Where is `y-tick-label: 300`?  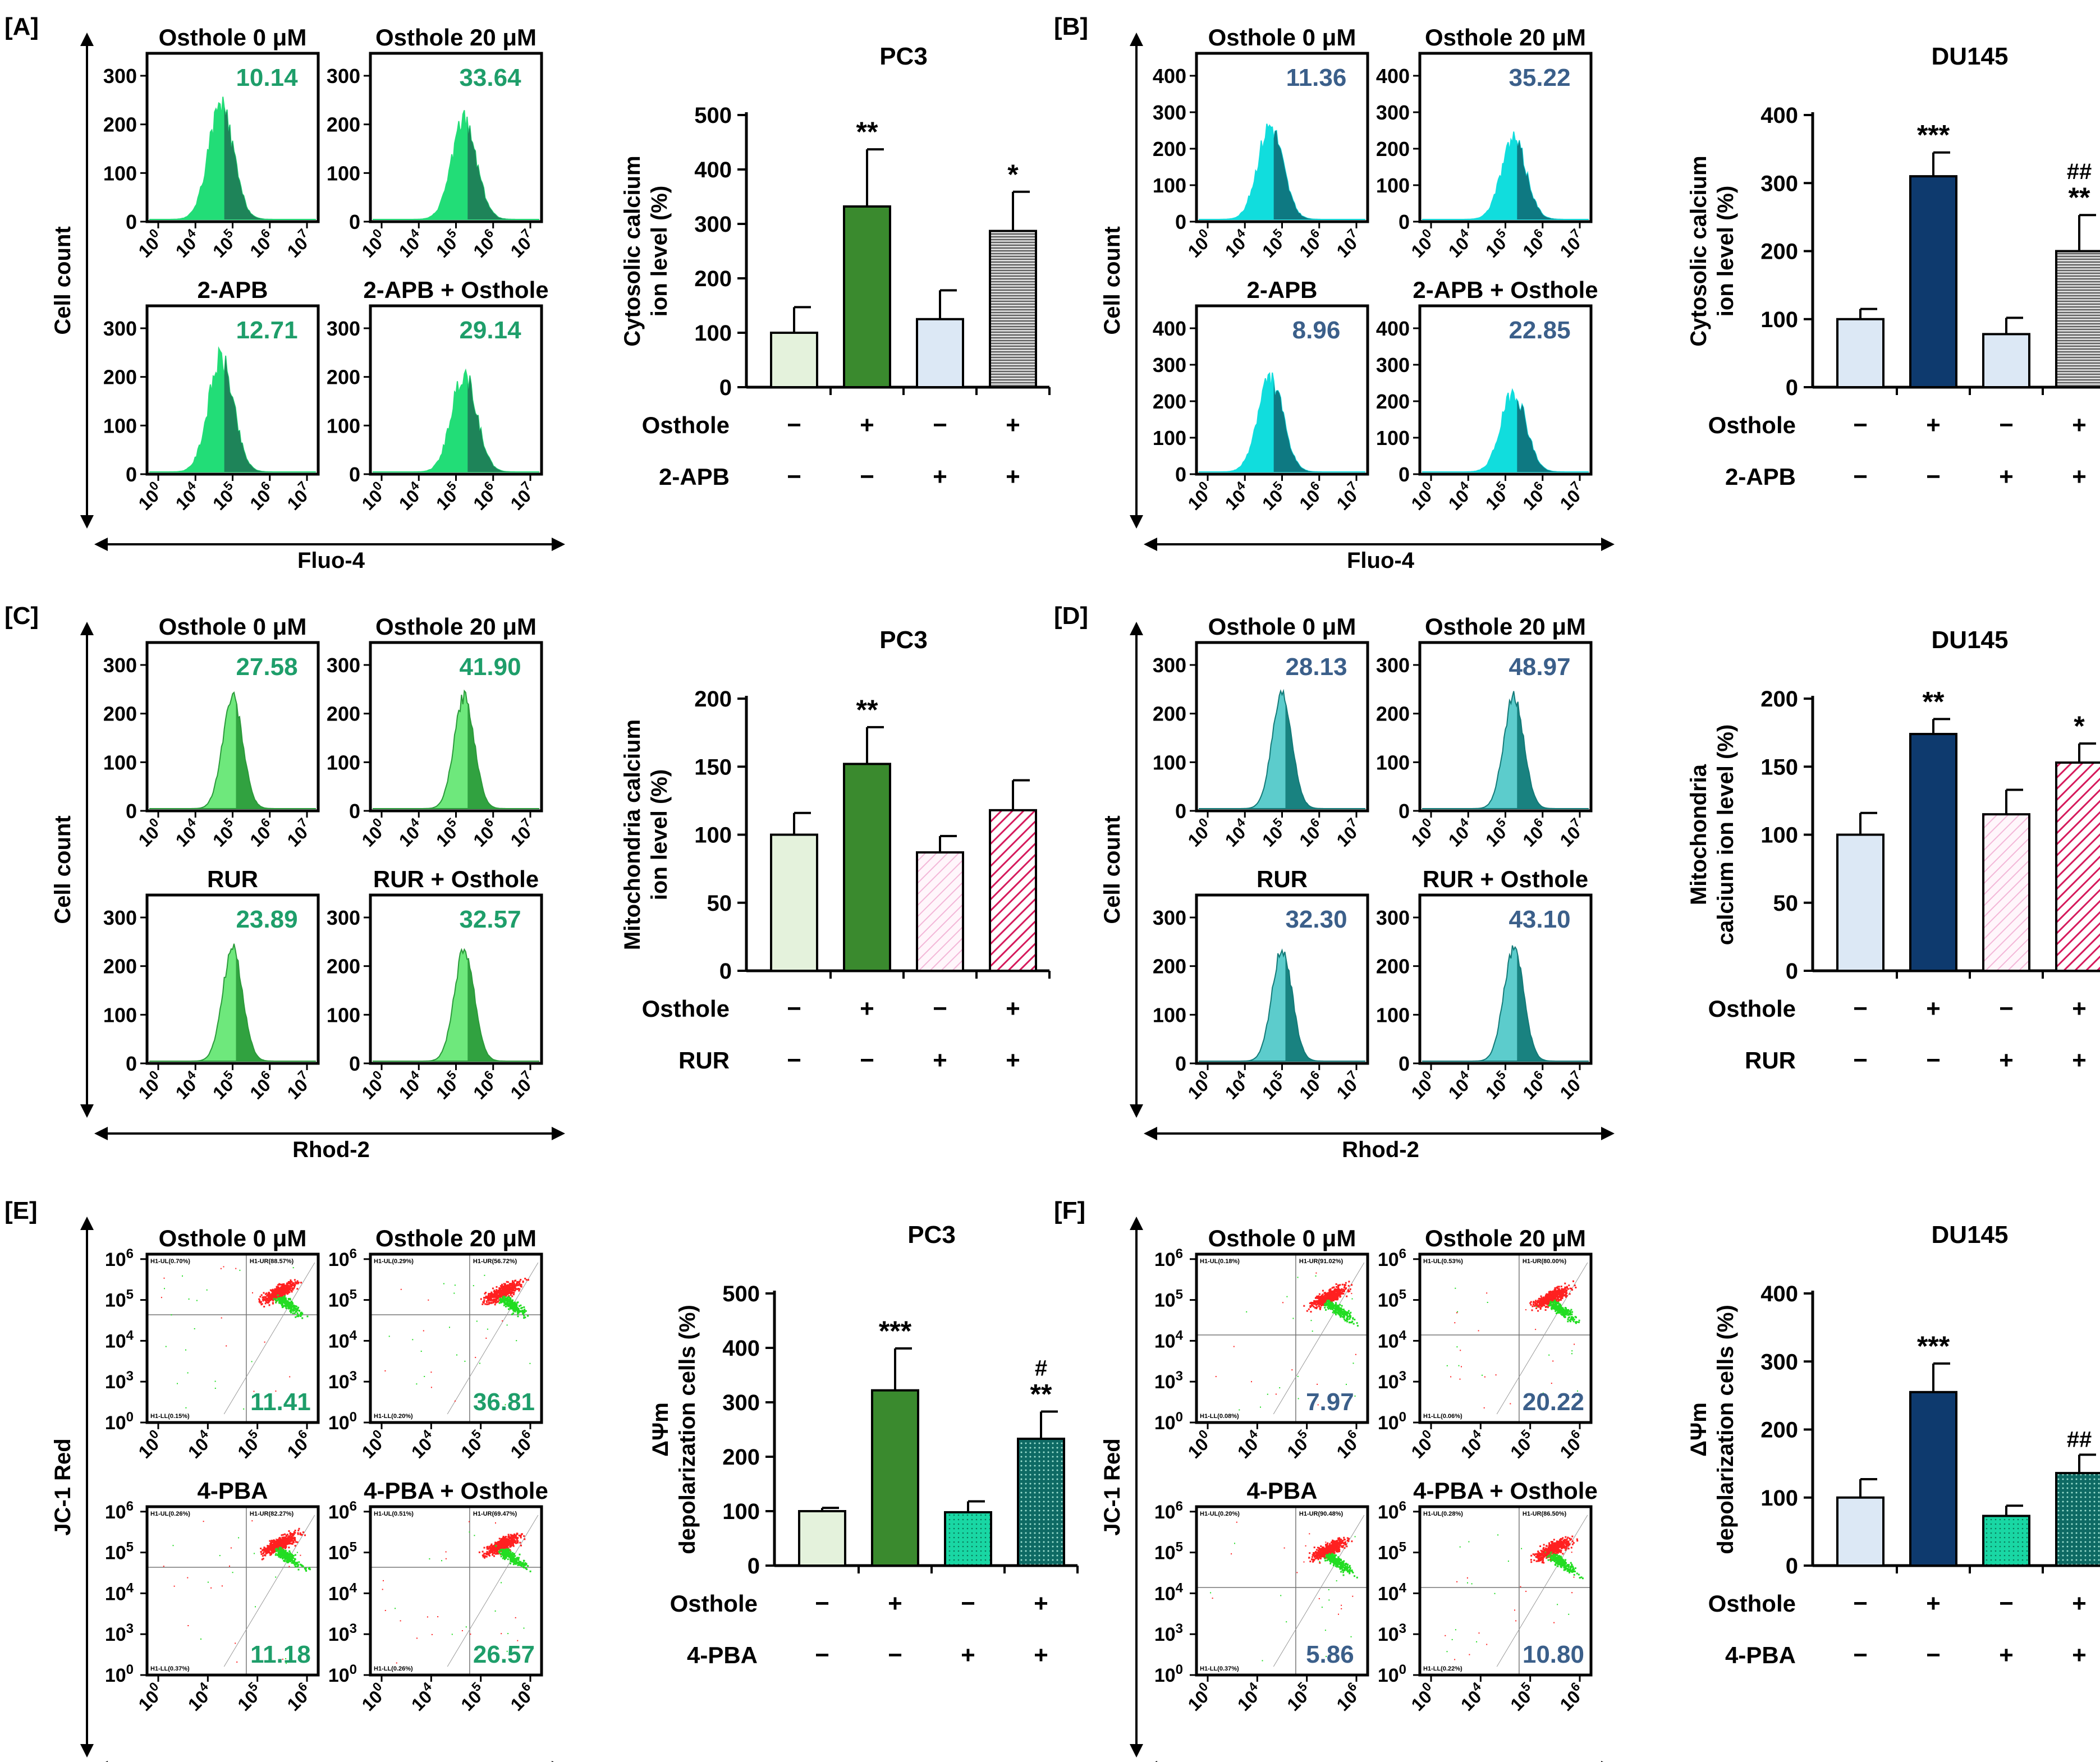
y-tick-label: 300 is located at coordinates (1393, 917).